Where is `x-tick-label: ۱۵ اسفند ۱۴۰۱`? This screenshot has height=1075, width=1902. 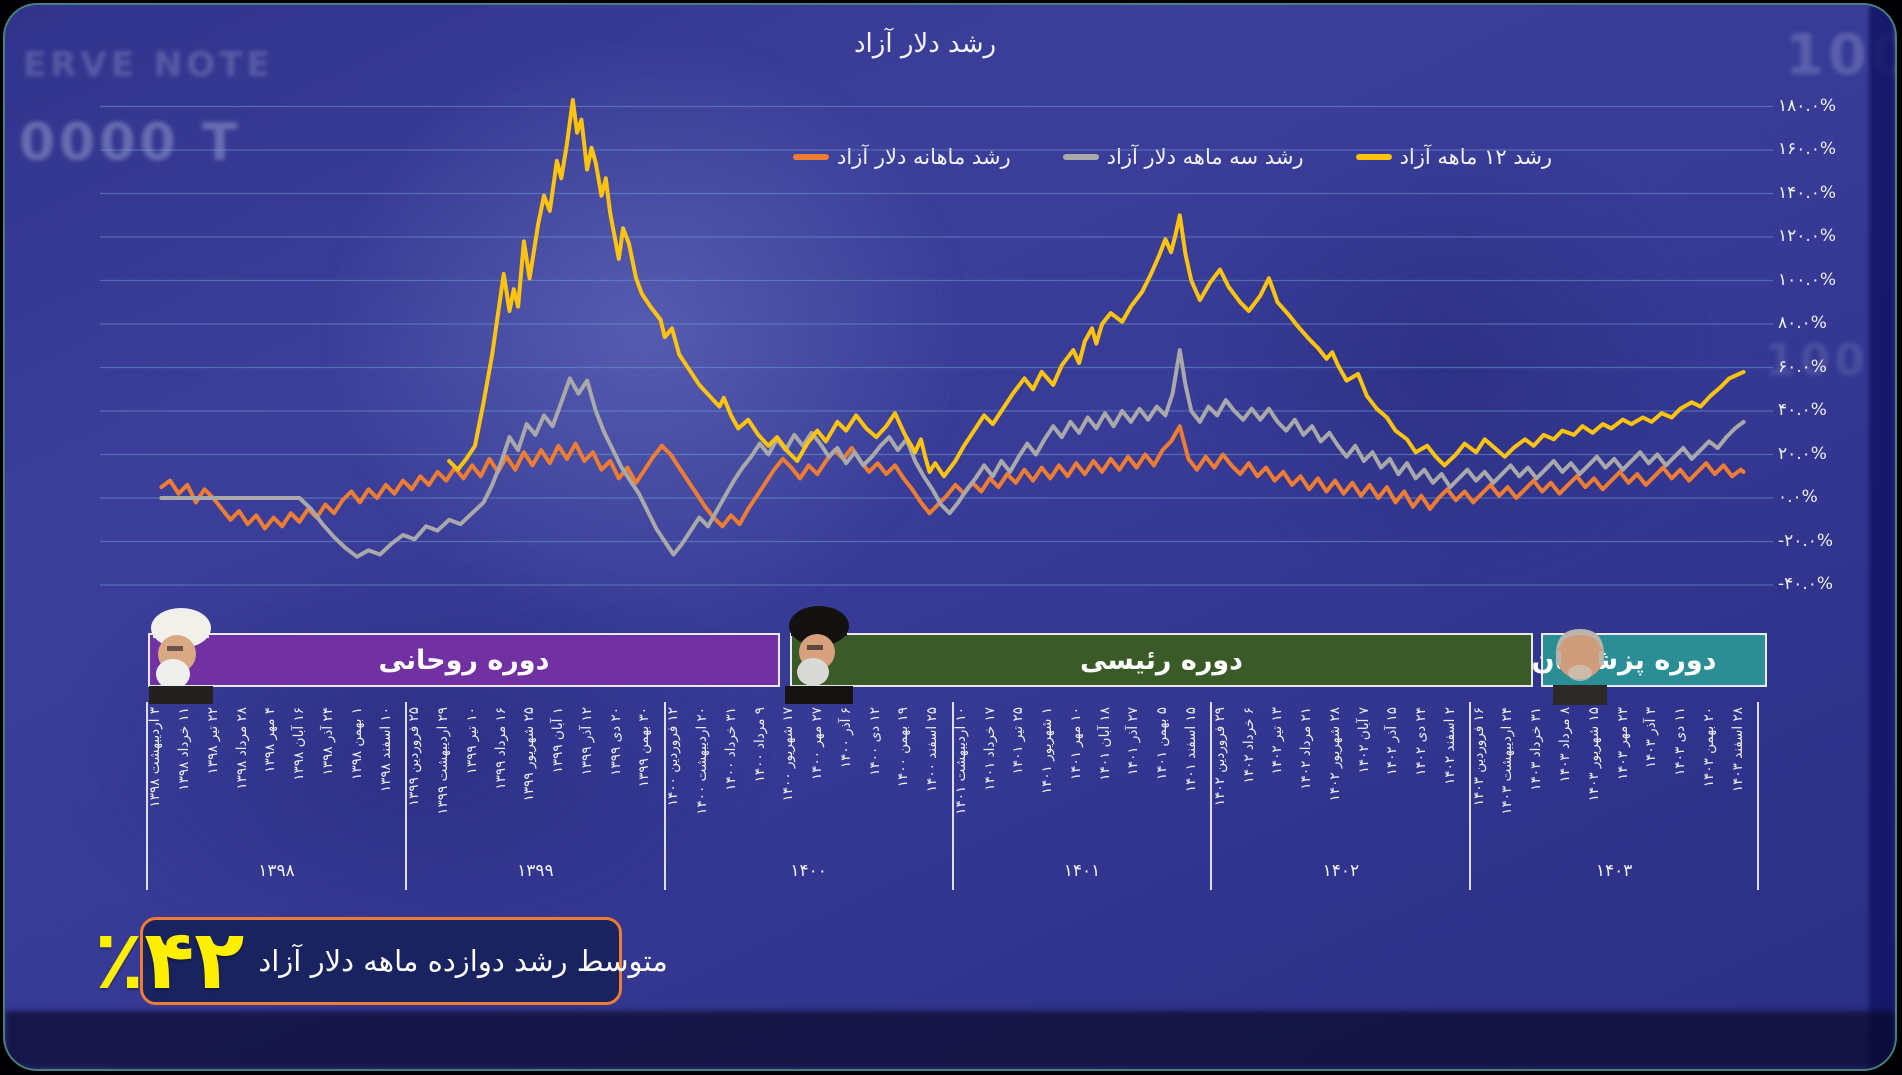
x-tick-label: ۱۵ اسفند ۱۴۰۱ is located at coordinates (1191, 750).